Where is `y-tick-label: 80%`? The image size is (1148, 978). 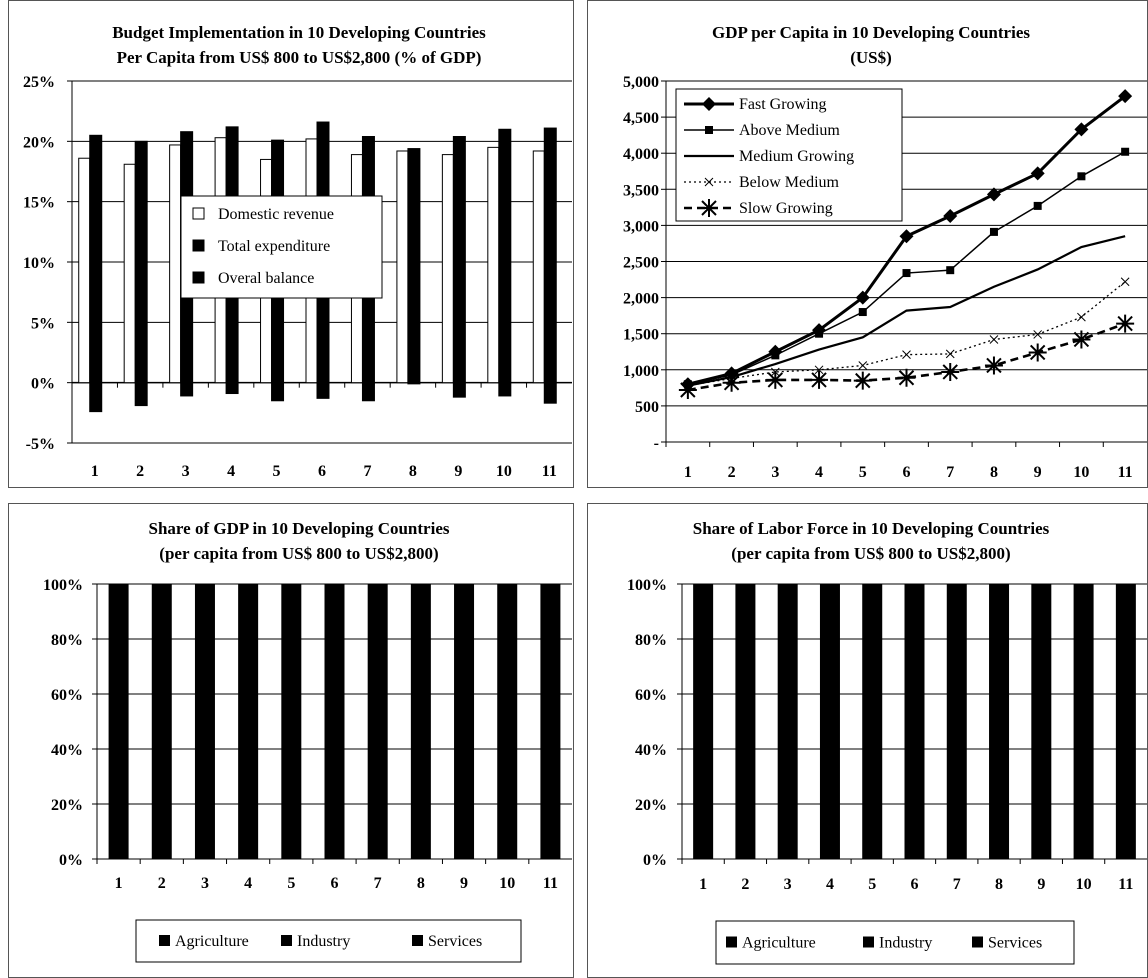
y-tick-label: 80% is located at coordinates (651, 640).